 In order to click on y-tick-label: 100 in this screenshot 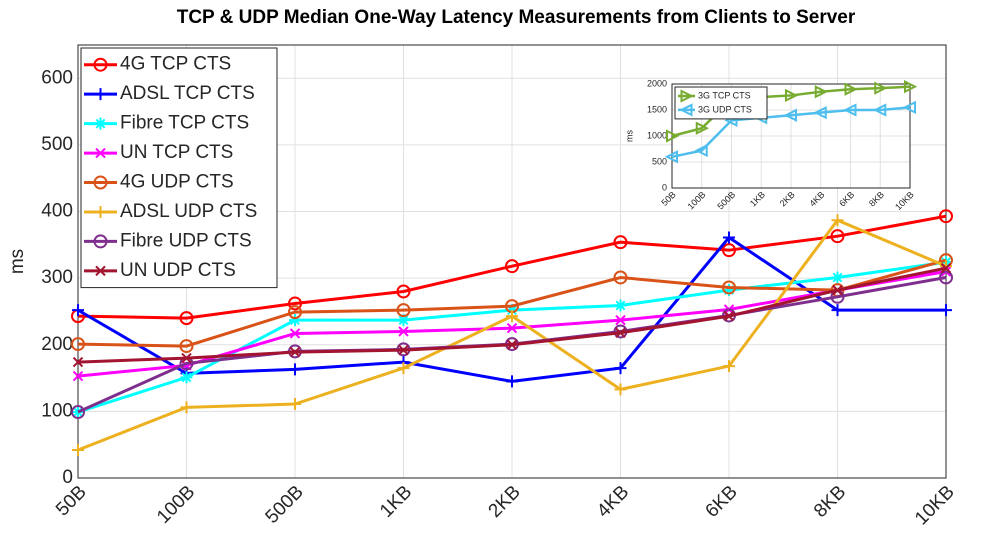, I will do `click(57, 410)`.